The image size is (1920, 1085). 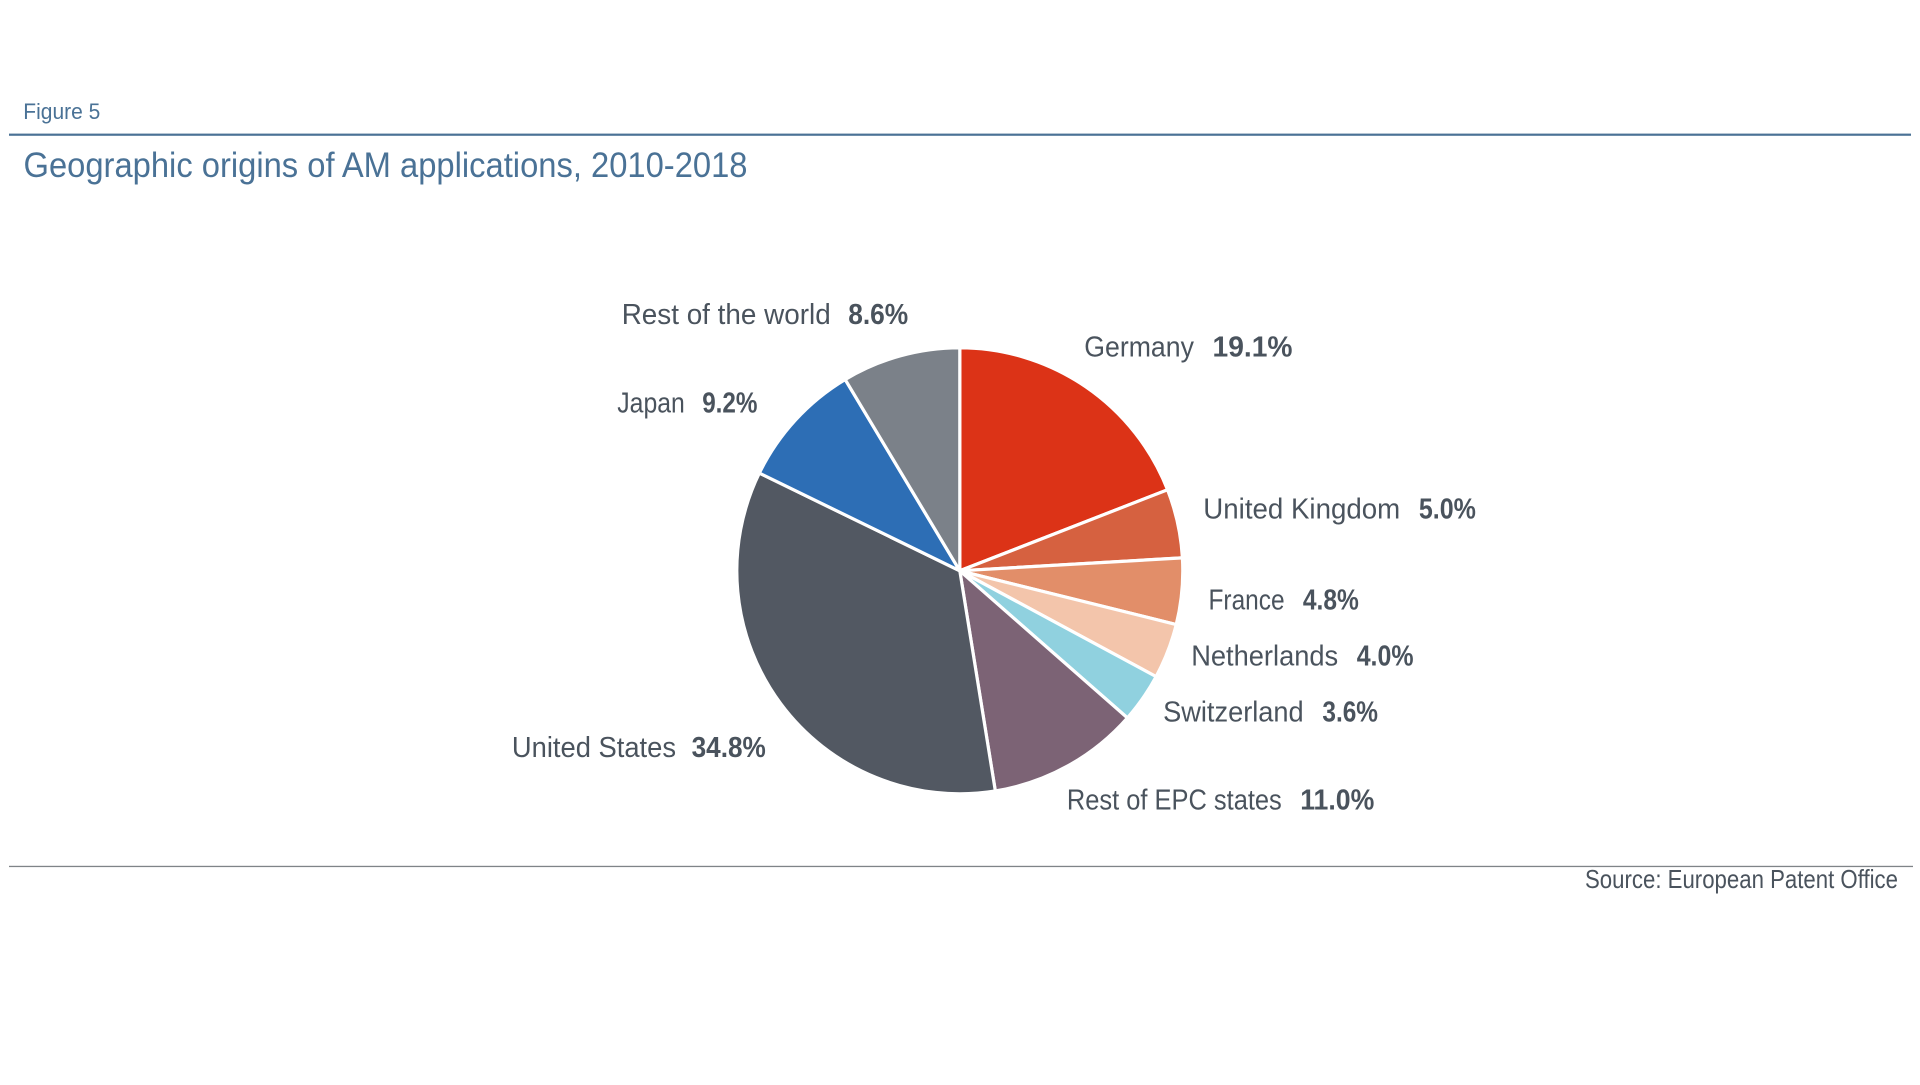 I want to click on svg-text: 4.0%, so click(x=1385, y=657).